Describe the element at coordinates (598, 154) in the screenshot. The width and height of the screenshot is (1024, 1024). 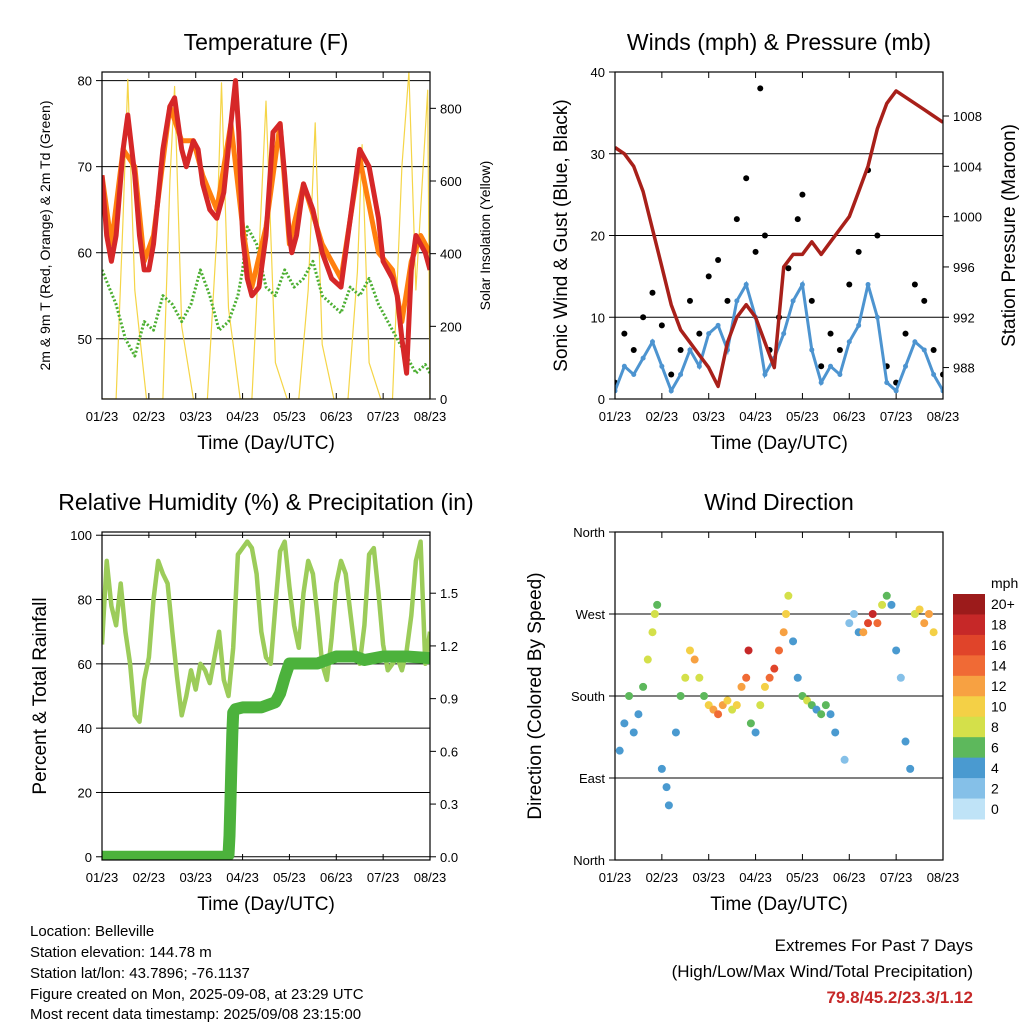
I see `y-tick-label: 30` at that location.